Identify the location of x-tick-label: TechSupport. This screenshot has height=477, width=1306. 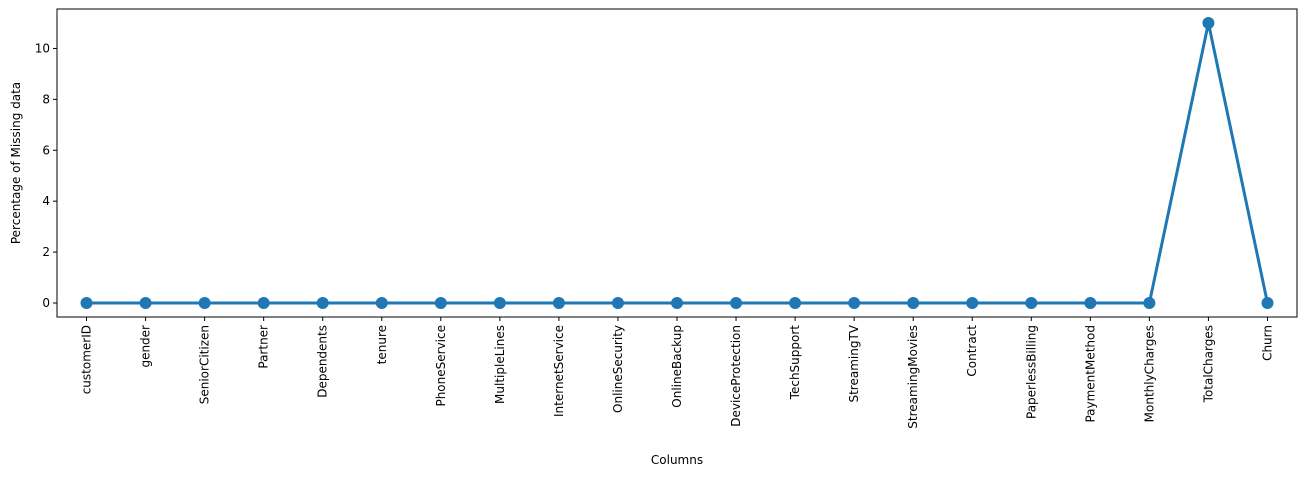
(795, 363).